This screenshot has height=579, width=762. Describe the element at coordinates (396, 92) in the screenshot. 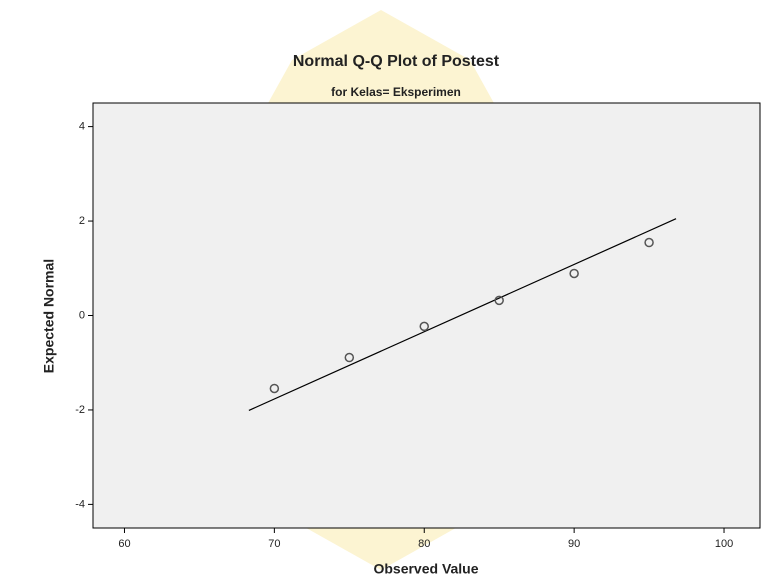

I see `chart-subtitle: for Kelas= Eksperimen` at that location.